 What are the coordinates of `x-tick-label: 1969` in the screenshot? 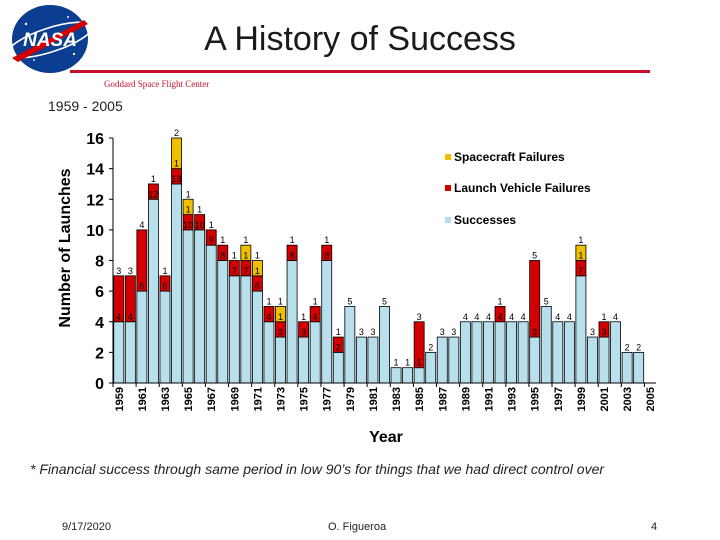 It's located at (235, 399).